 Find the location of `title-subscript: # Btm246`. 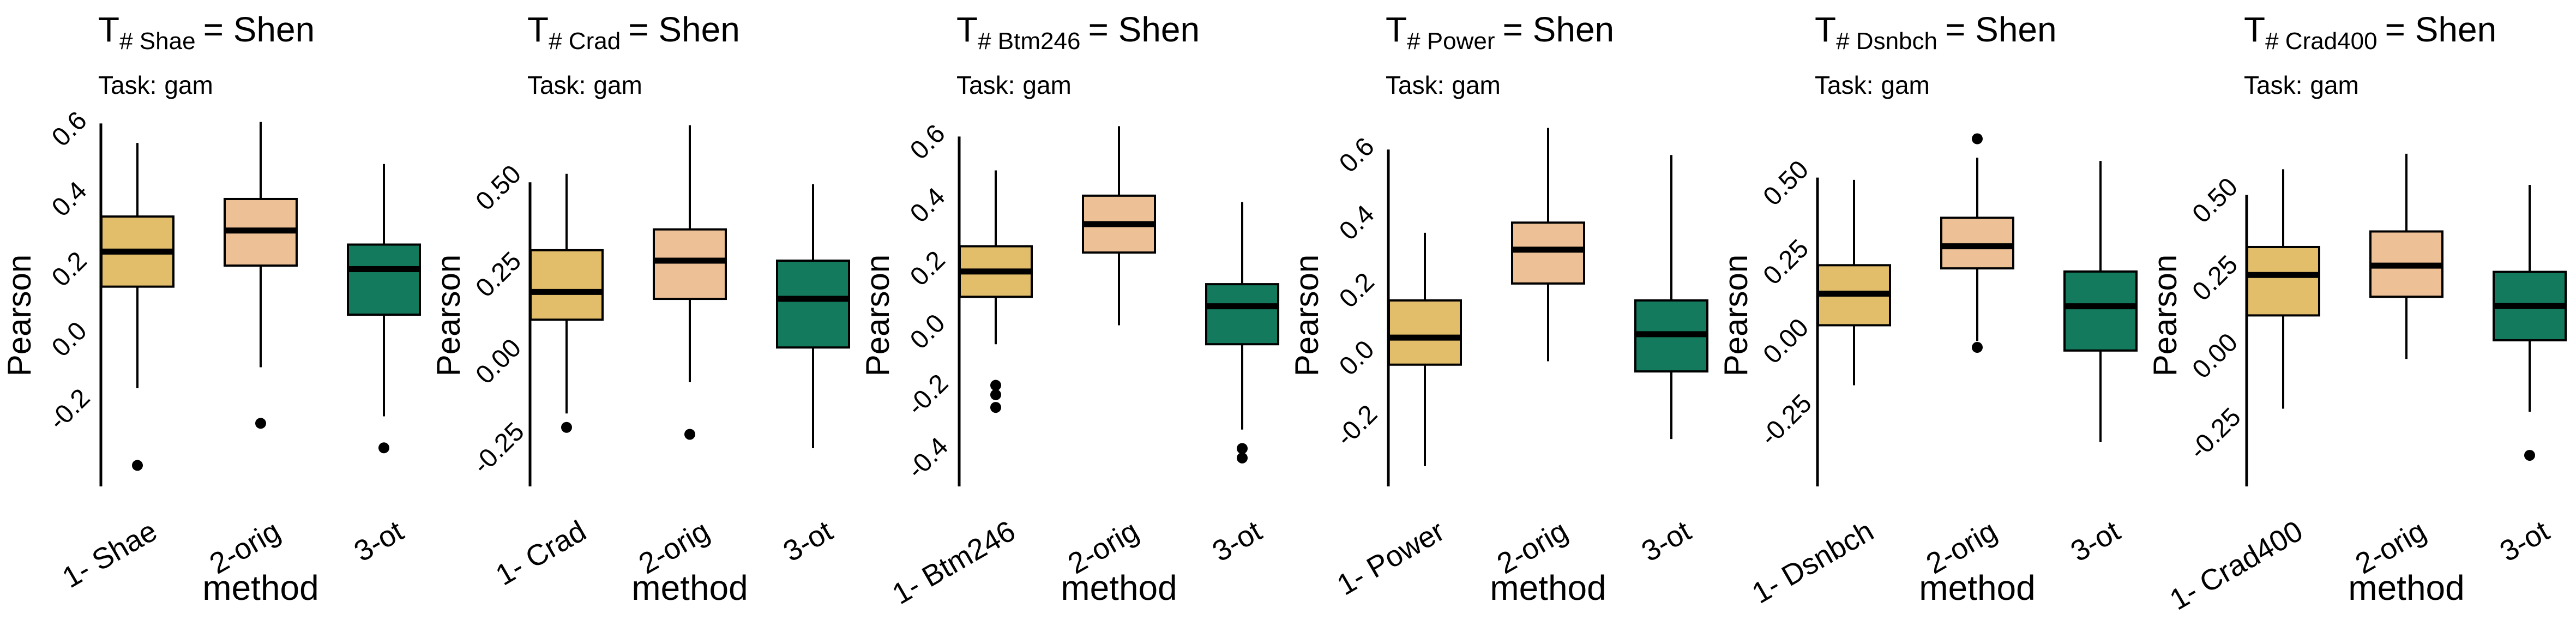

title-subscript: # Btm246 is located at coordinates (1029, 41).